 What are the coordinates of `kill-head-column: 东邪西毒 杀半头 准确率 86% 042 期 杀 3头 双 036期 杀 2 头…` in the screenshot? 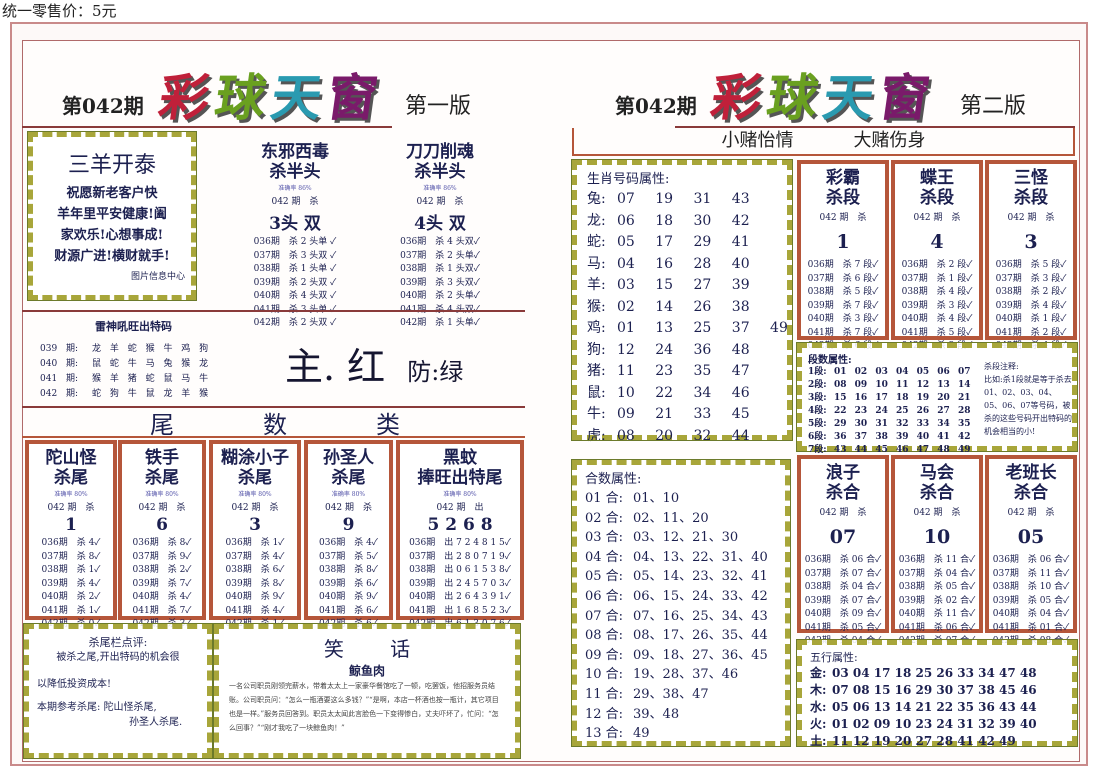 It's located at (295, 233).